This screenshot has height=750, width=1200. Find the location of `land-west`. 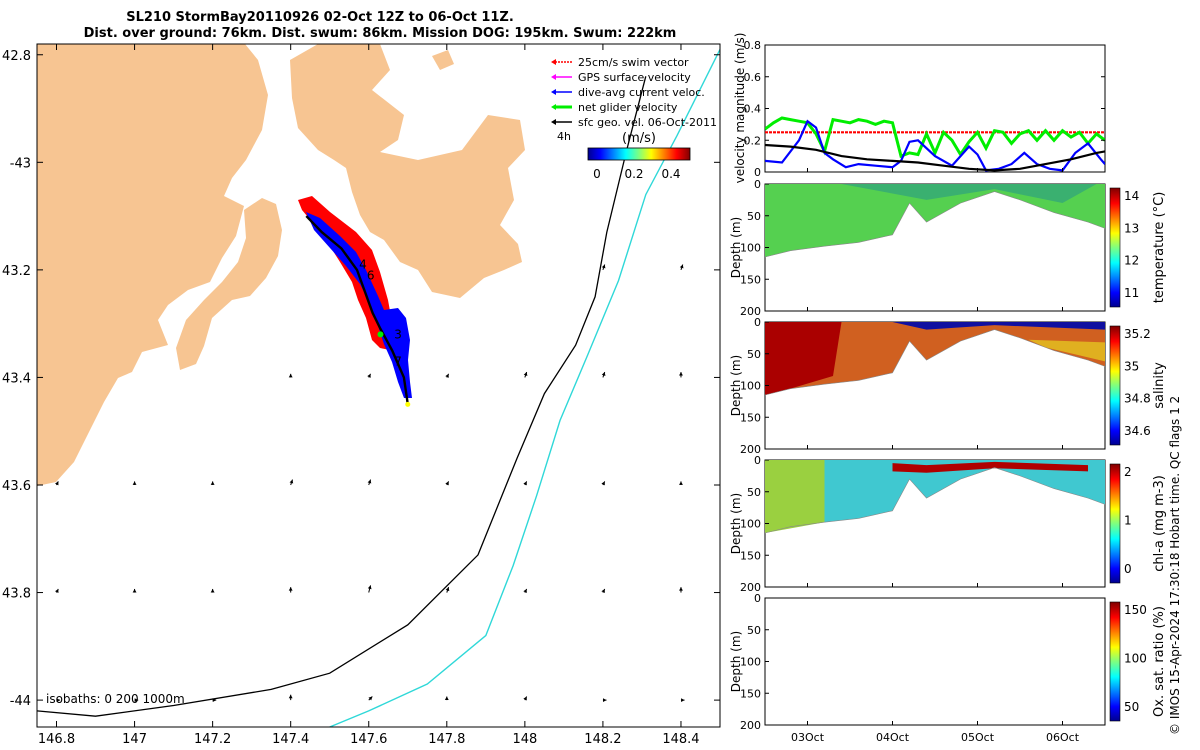

land-west is located at coordinates (152, 265).